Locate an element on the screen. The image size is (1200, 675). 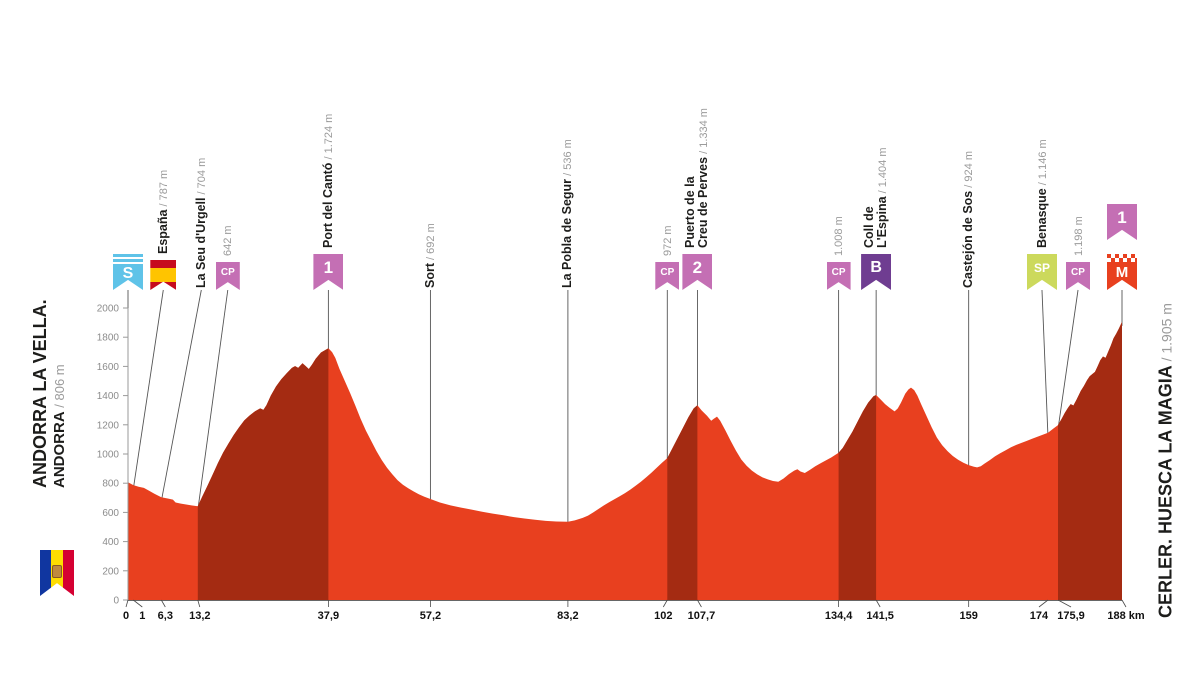
finish-banner-icon: M is located at coordinates (1122, 272).